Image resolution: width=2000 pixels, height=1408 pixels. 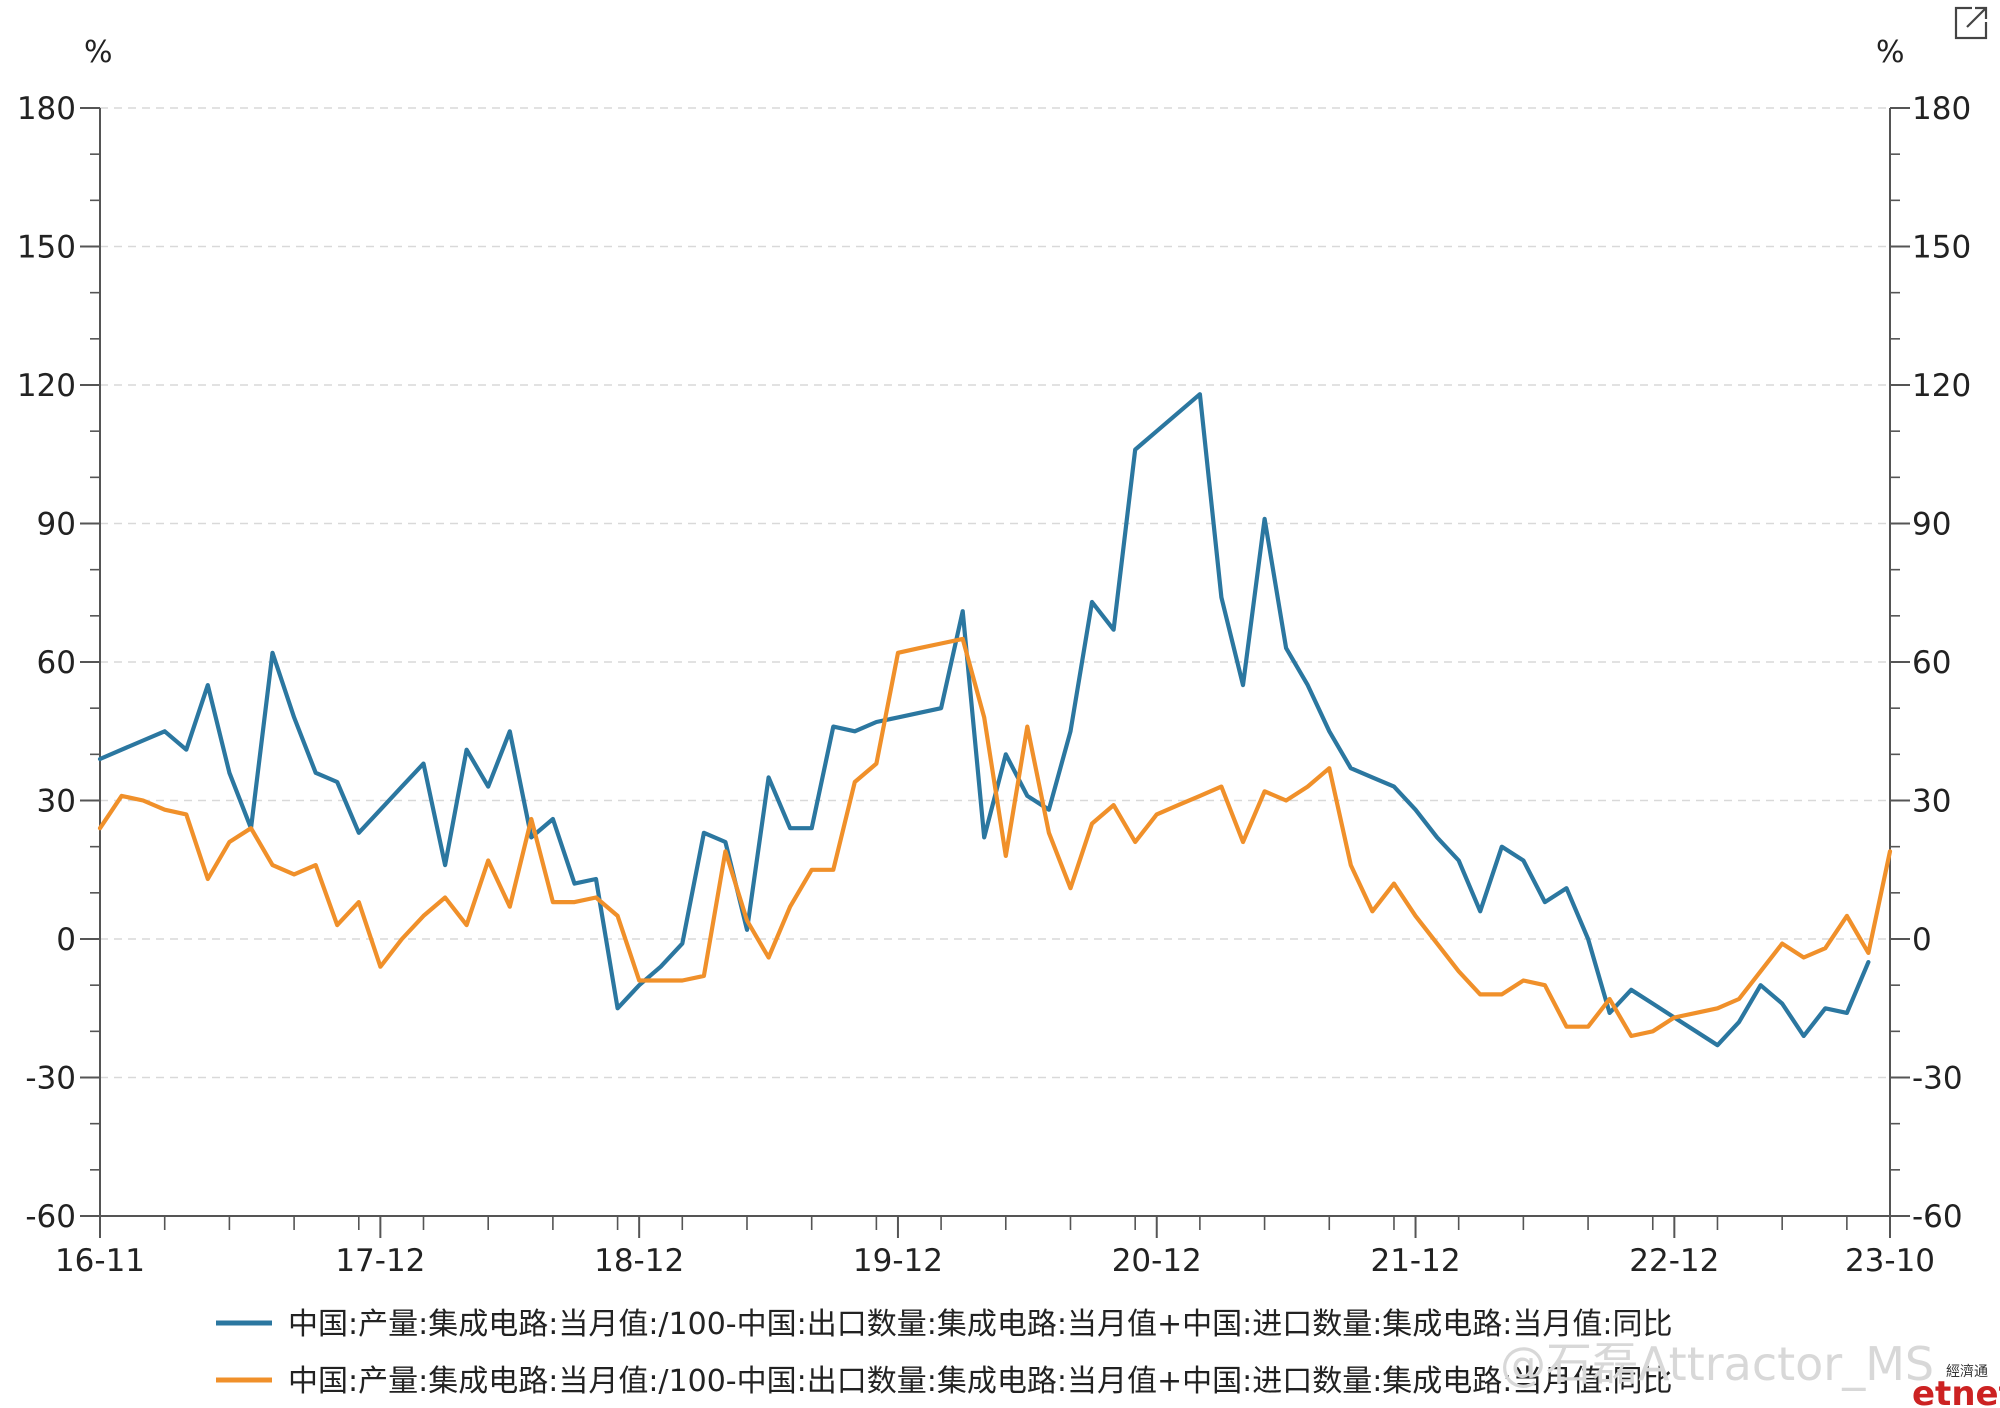 I want to click on y-tick-label-right: -60, so click(x=1937, y=1217).